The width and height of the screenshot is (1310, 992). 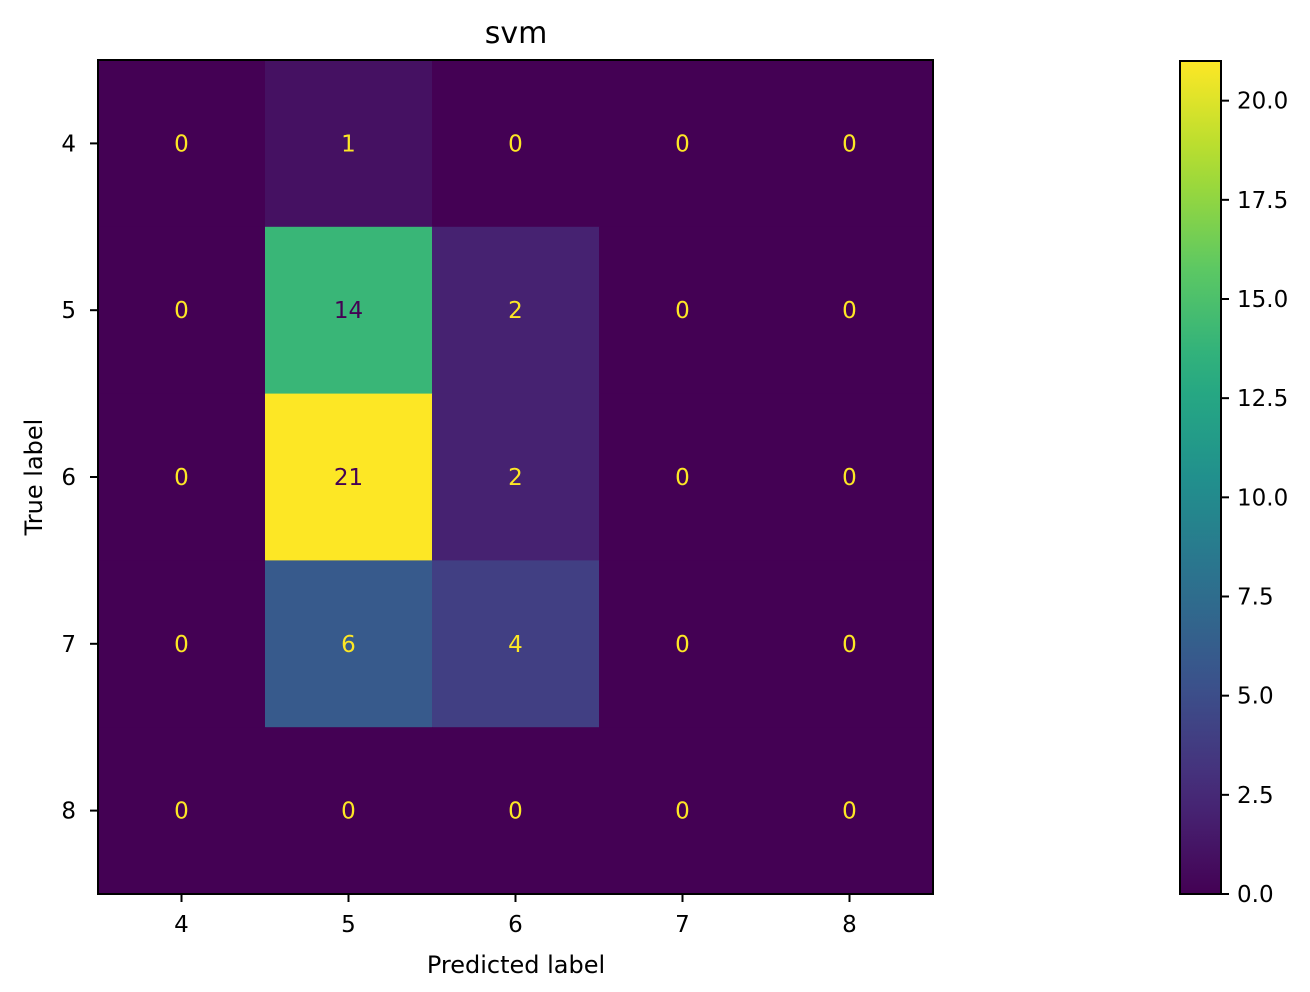 What do you see at coordinates (1255, 895) in the screenshot?
I see `colorbar-tick-label: 0.0` at bounding box center [1255, 895].